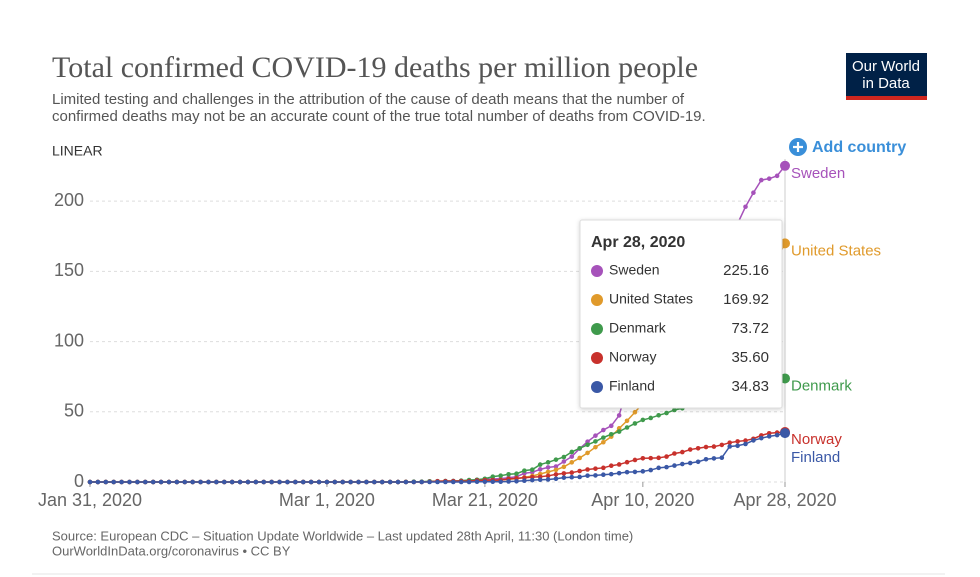  Describe the element at coordinates (69, 200) in the screenshot. I see `y-tick-label: 200` at that location.